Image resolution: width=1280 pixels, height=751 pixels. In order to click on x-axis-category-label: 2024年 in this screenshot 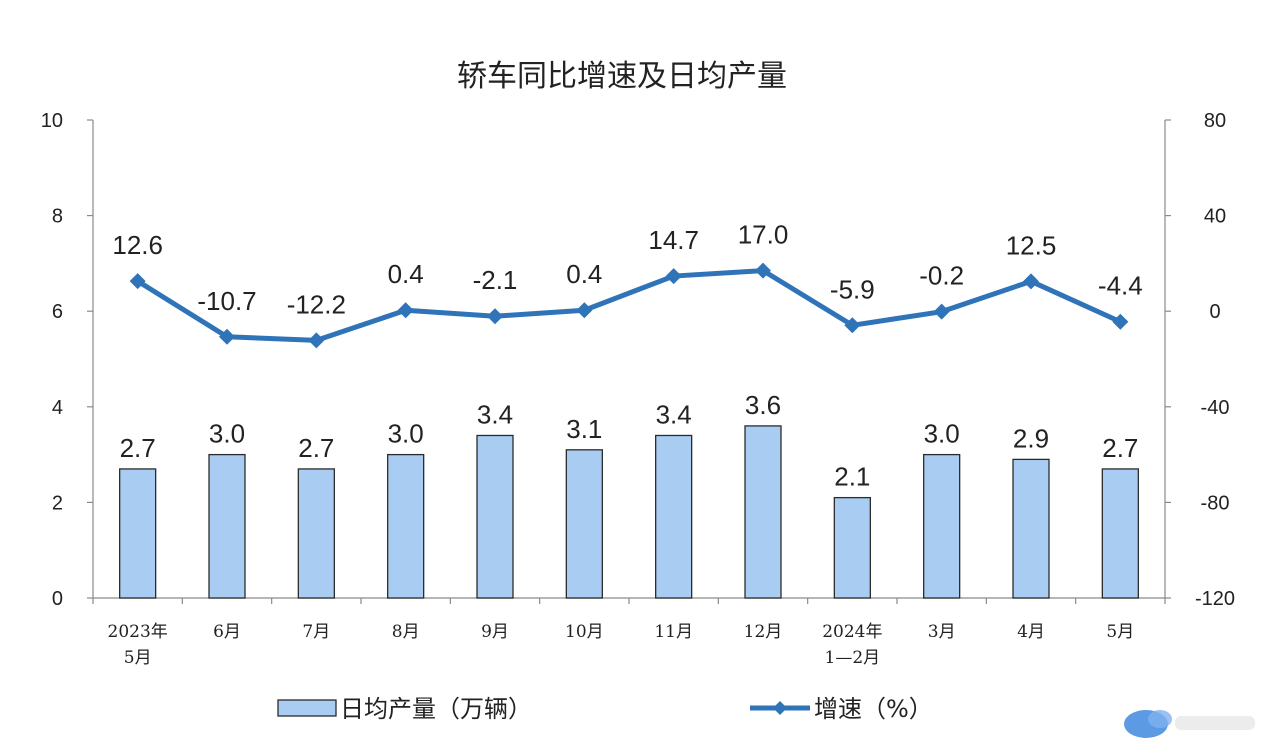, I will do `click(852, 632)`.